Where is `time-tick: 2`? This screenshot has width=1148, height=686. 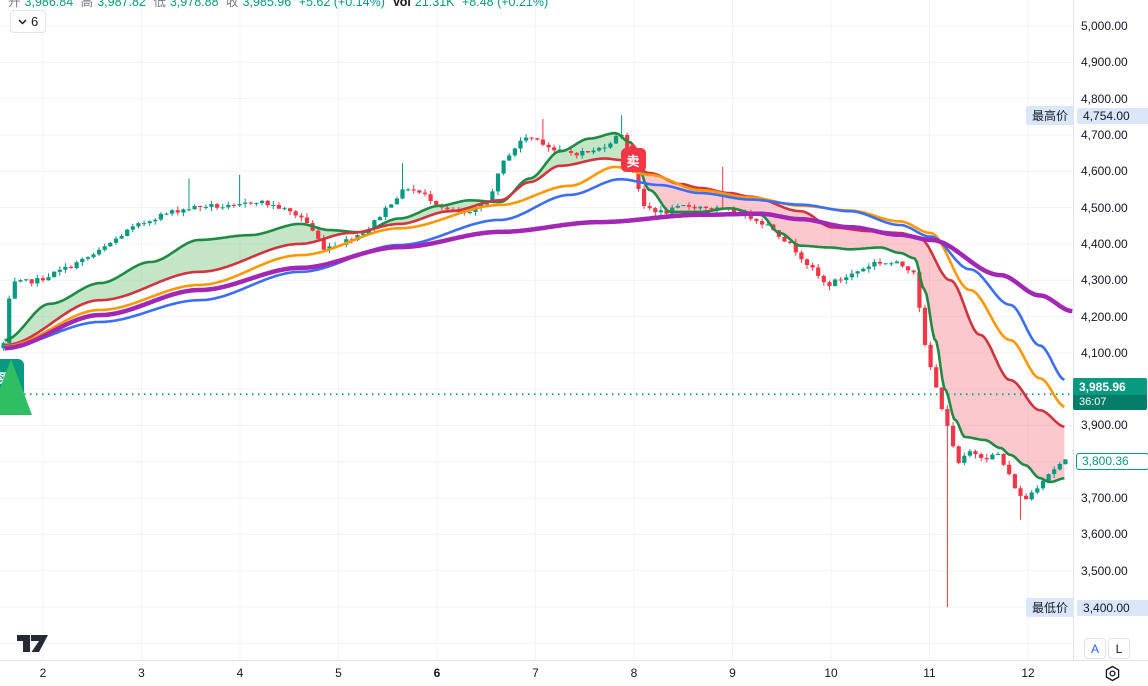 time-tick: 2 is located at coordinates (43, 673).